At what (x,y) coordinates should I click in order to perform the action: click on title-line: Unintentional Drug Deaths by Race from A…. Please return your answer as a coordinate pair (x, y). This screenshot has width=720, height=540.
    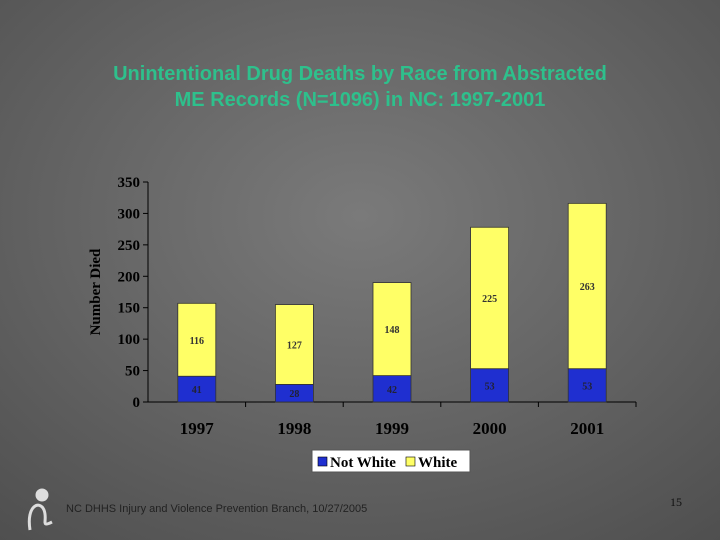
    Looking at the image, I should click on (360, 74).